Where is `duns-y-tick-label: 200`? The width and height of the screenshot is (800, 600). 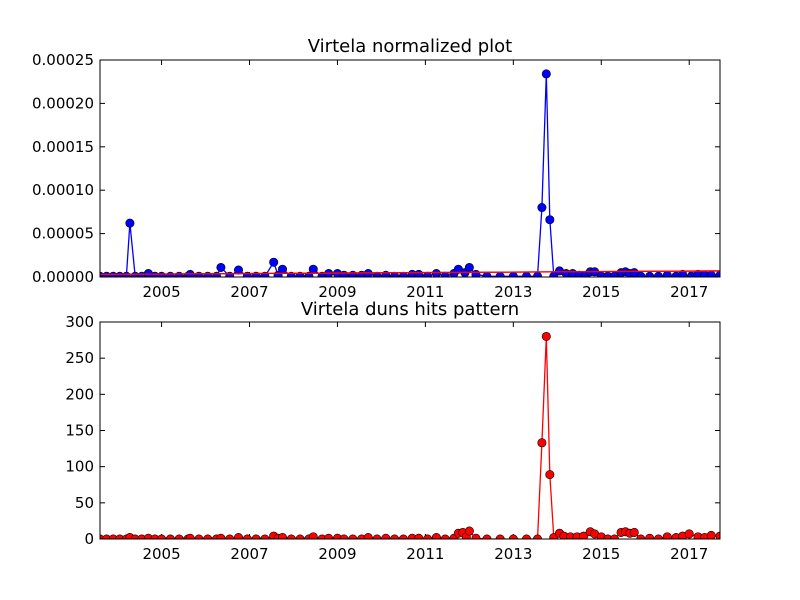
duns-y-tick-label: 200 is located at coordinates (79, 394).